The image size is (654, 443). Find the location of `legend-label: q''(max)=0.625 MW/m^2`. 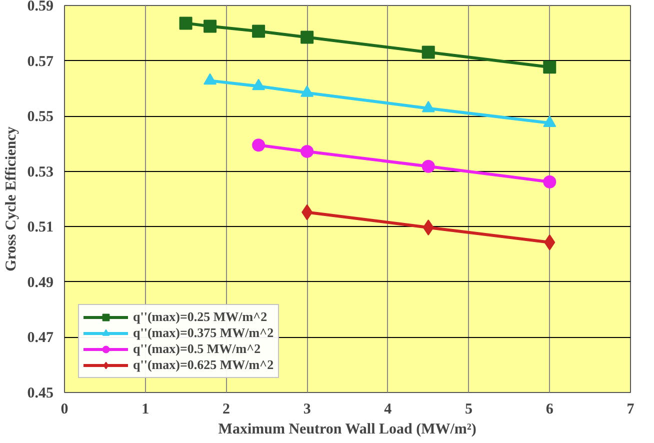

legend-label: q''(max)=0.625 MW/m^2 is located at coordinates (203, 365).